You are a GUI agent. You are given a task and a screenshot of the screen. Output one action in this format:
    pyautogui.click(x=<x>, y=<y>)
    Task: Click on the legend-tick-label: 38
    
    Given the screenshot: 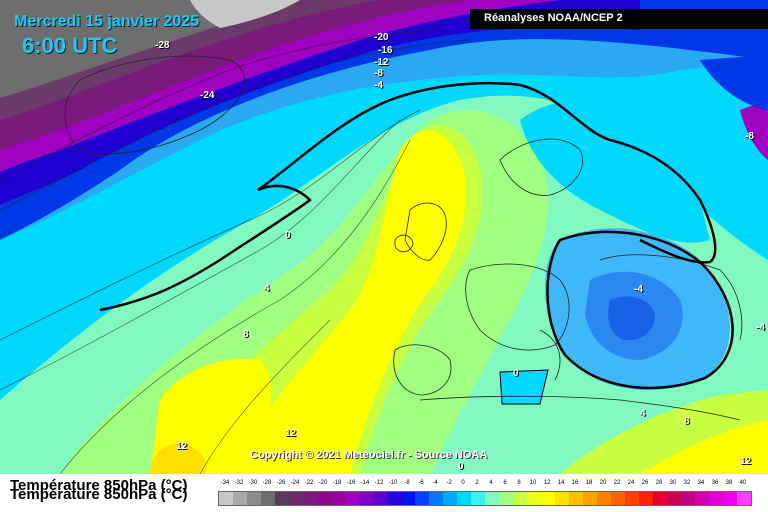 What is the action you would take?
    pyautogui.click(x=729, y=483)
    